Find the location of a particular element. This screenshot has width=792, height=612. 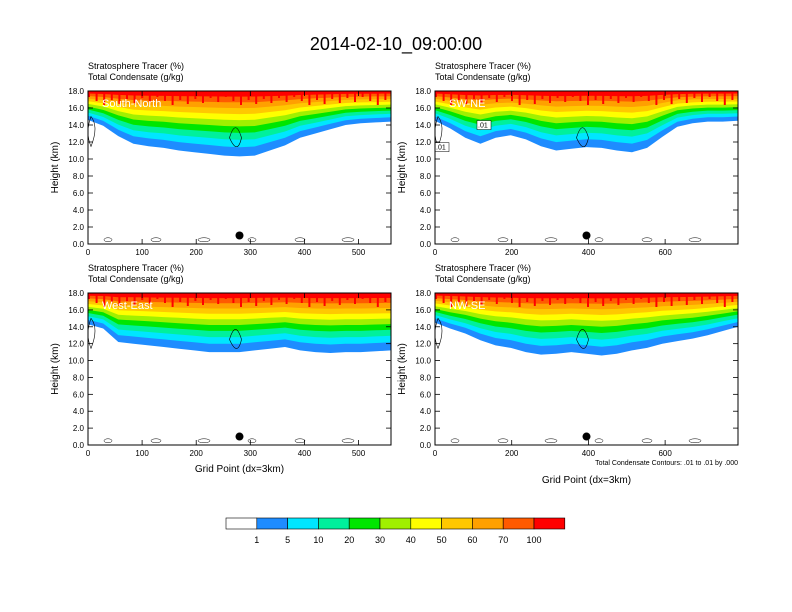

location-marker is located at coordinates (586, 436).